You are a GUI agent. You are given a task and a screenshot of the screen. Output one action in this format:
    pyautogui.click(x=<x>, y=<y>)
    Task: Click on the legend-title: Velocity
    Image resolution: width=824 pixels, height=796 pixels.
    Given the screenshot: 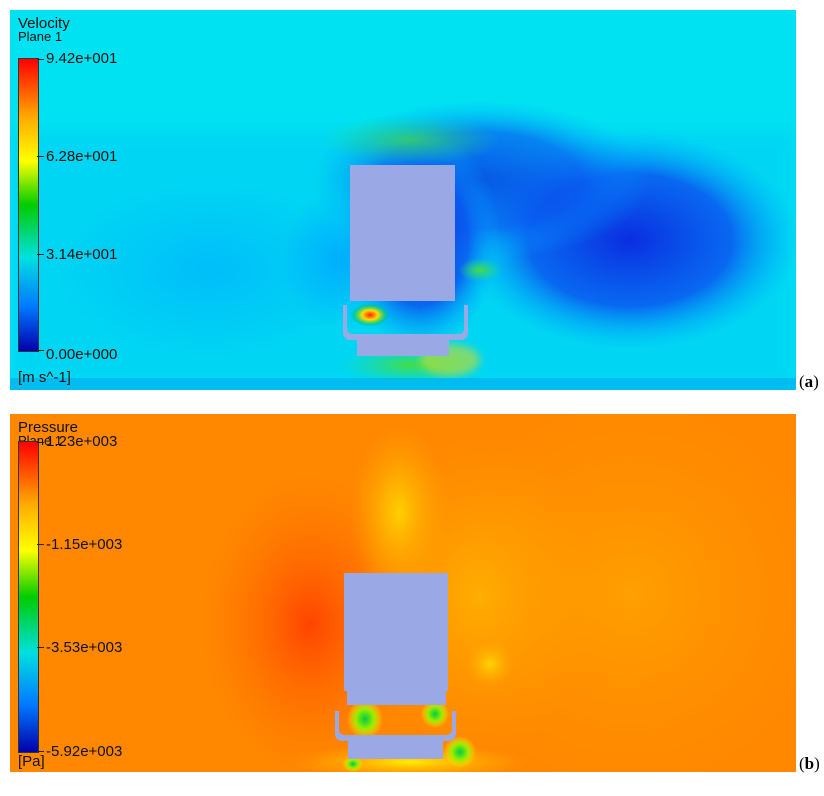 What is the action you would take?
    pyautogui.click(x=44, y=23)
    